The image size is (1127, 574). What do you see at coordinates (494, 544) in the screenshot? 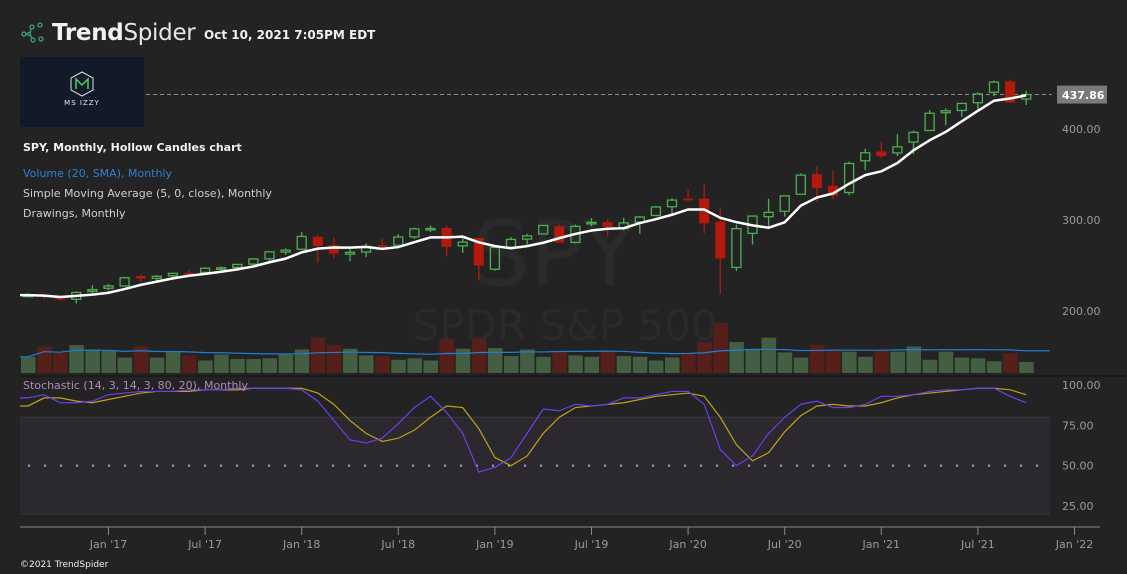
I see `time-tick-label: Jan '19` at bounding box center [494, 544].